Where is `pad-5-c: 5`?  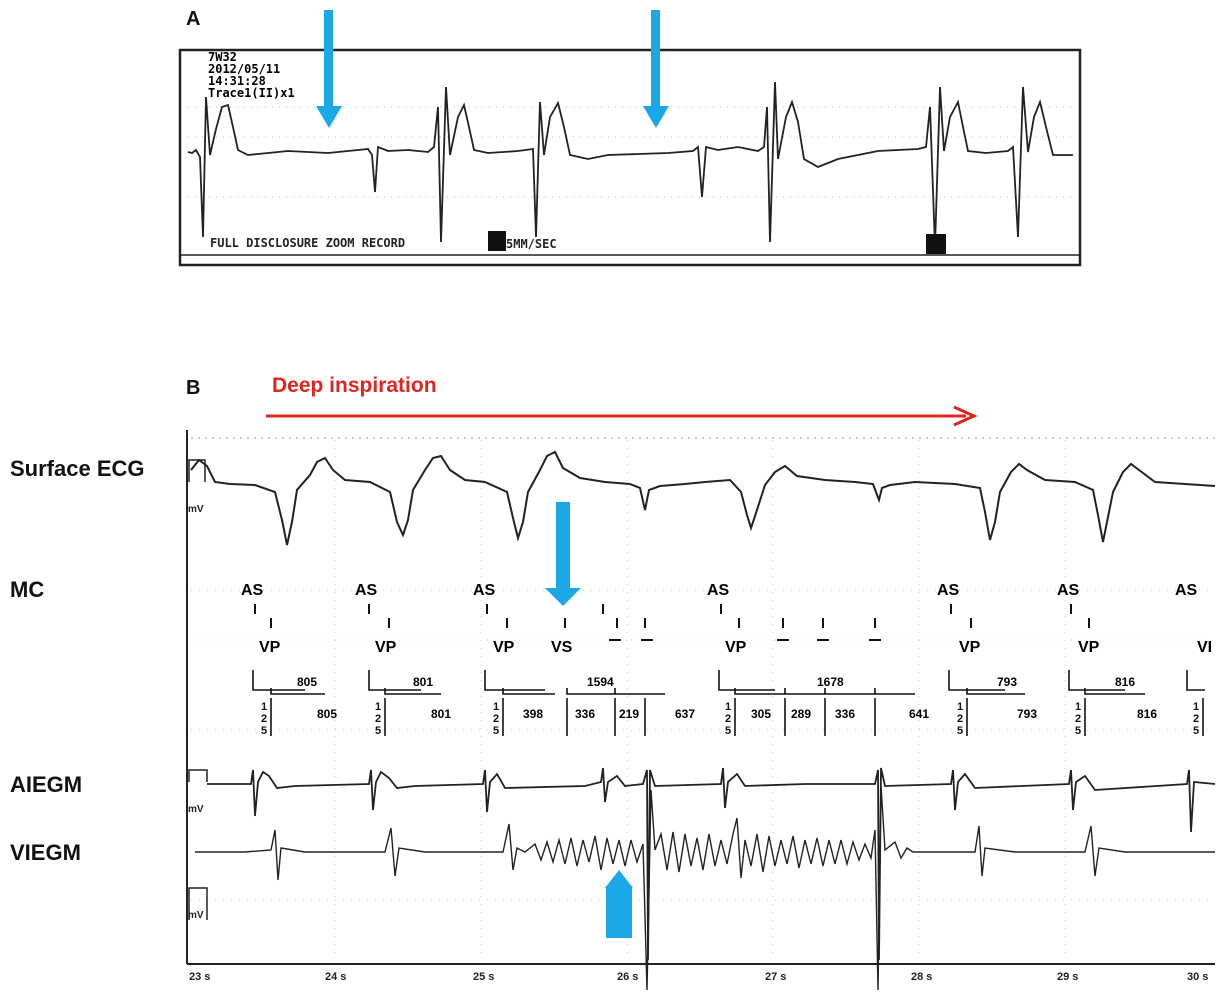
pad-5-c: 5 is located at coordinates (960, 731).